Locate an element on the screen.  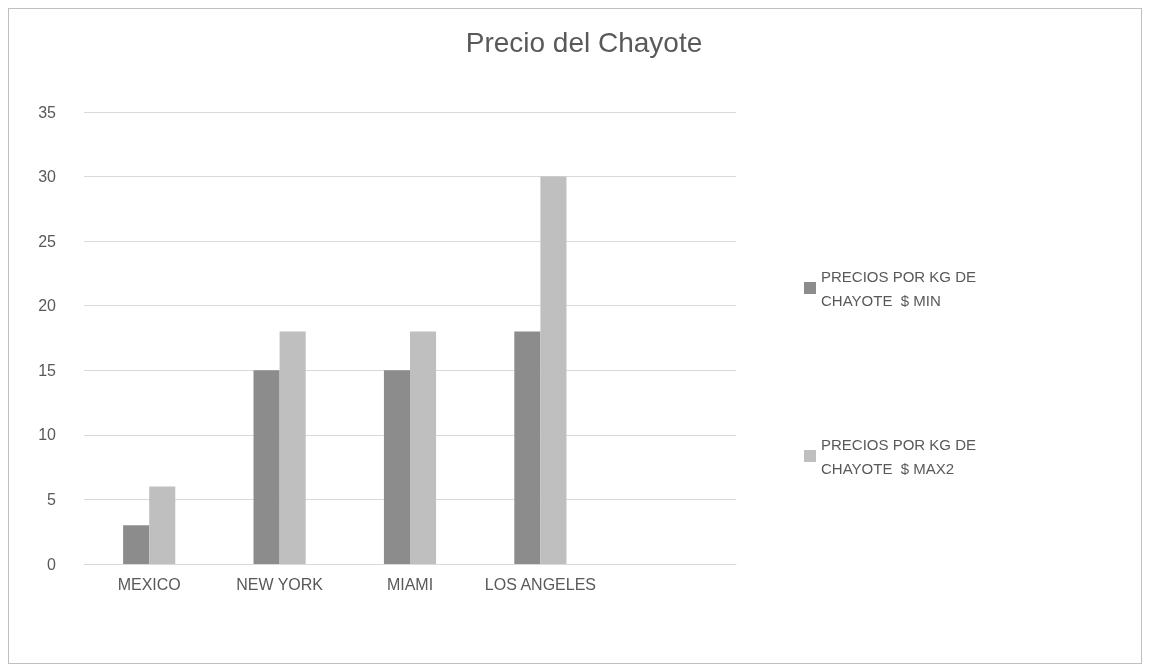
y-tick-label: 35 is located at coordinates (47, 112).